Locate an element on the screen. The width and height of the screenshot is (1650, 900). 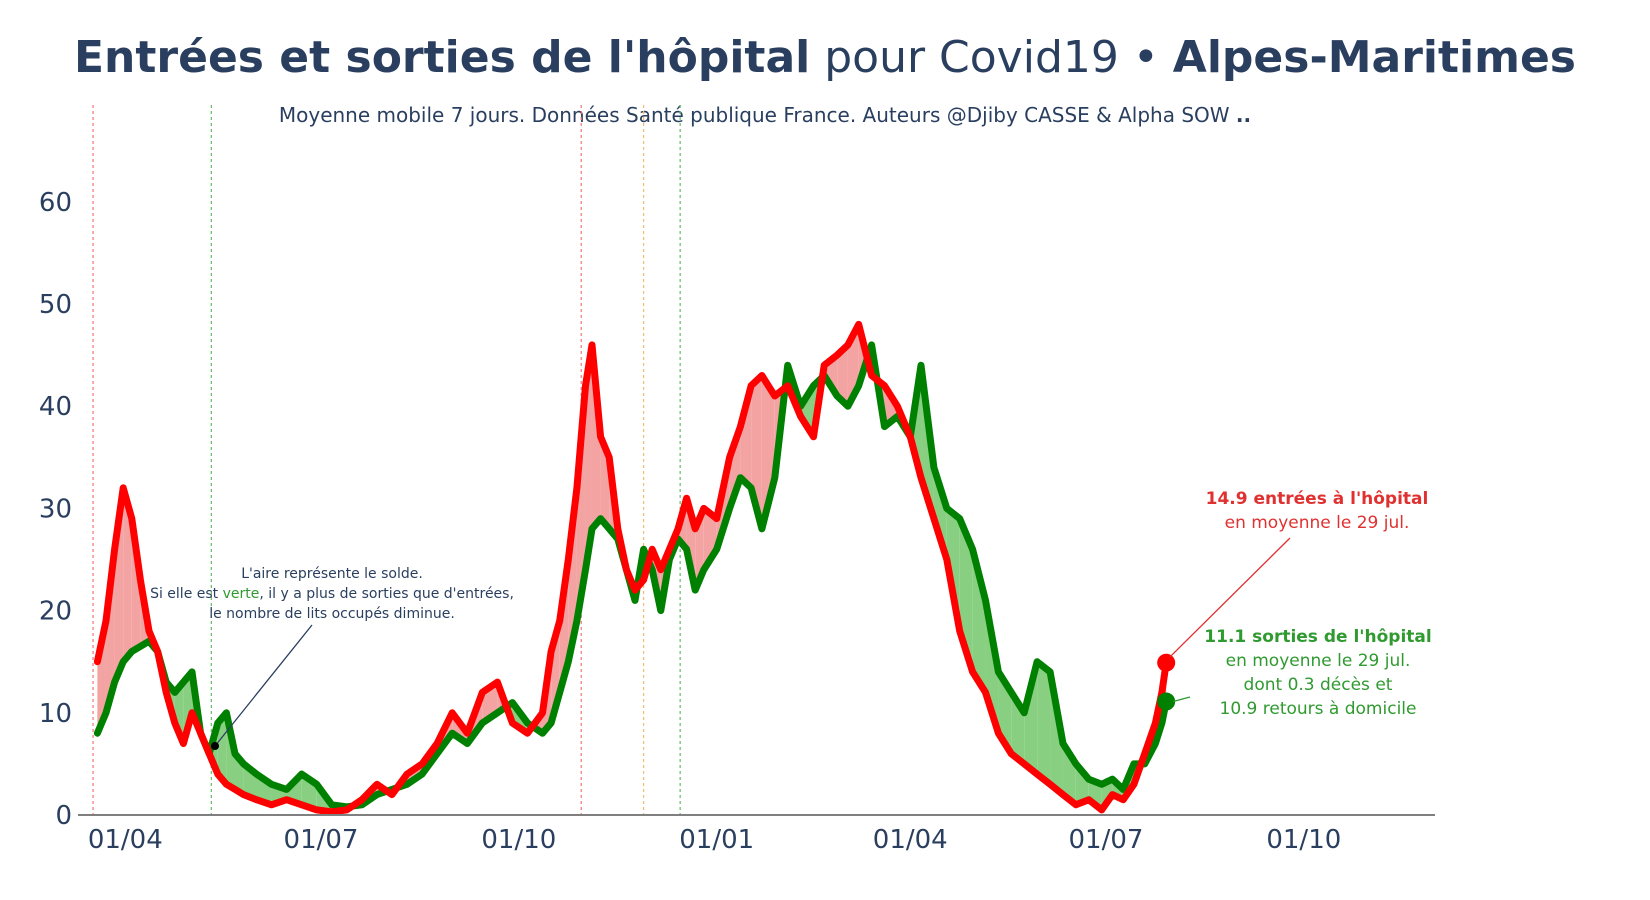
entries-annotation-line-2: en moyenne le 29 jul. is located at coordinates (1317, 523).